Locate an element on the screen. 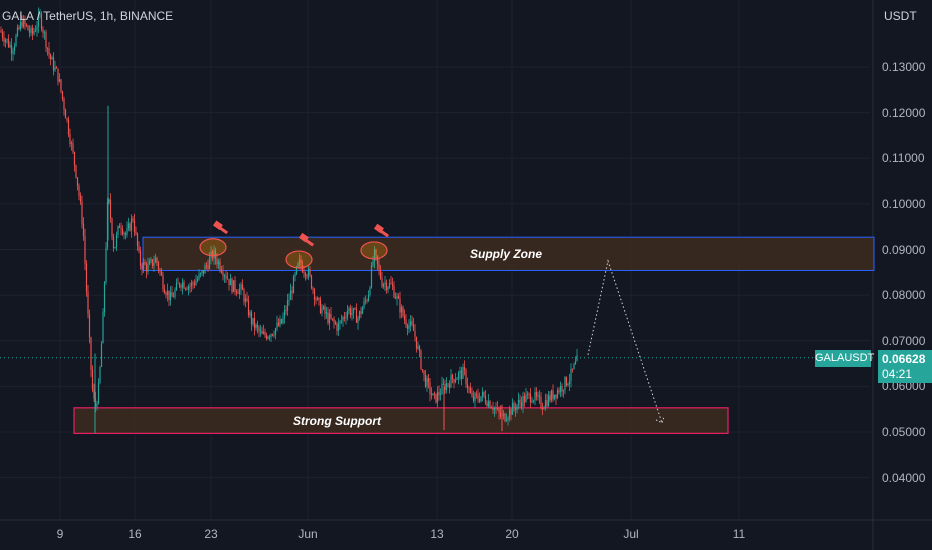  y-tick-label: 0.11000 is located at coordinates (903, 158).